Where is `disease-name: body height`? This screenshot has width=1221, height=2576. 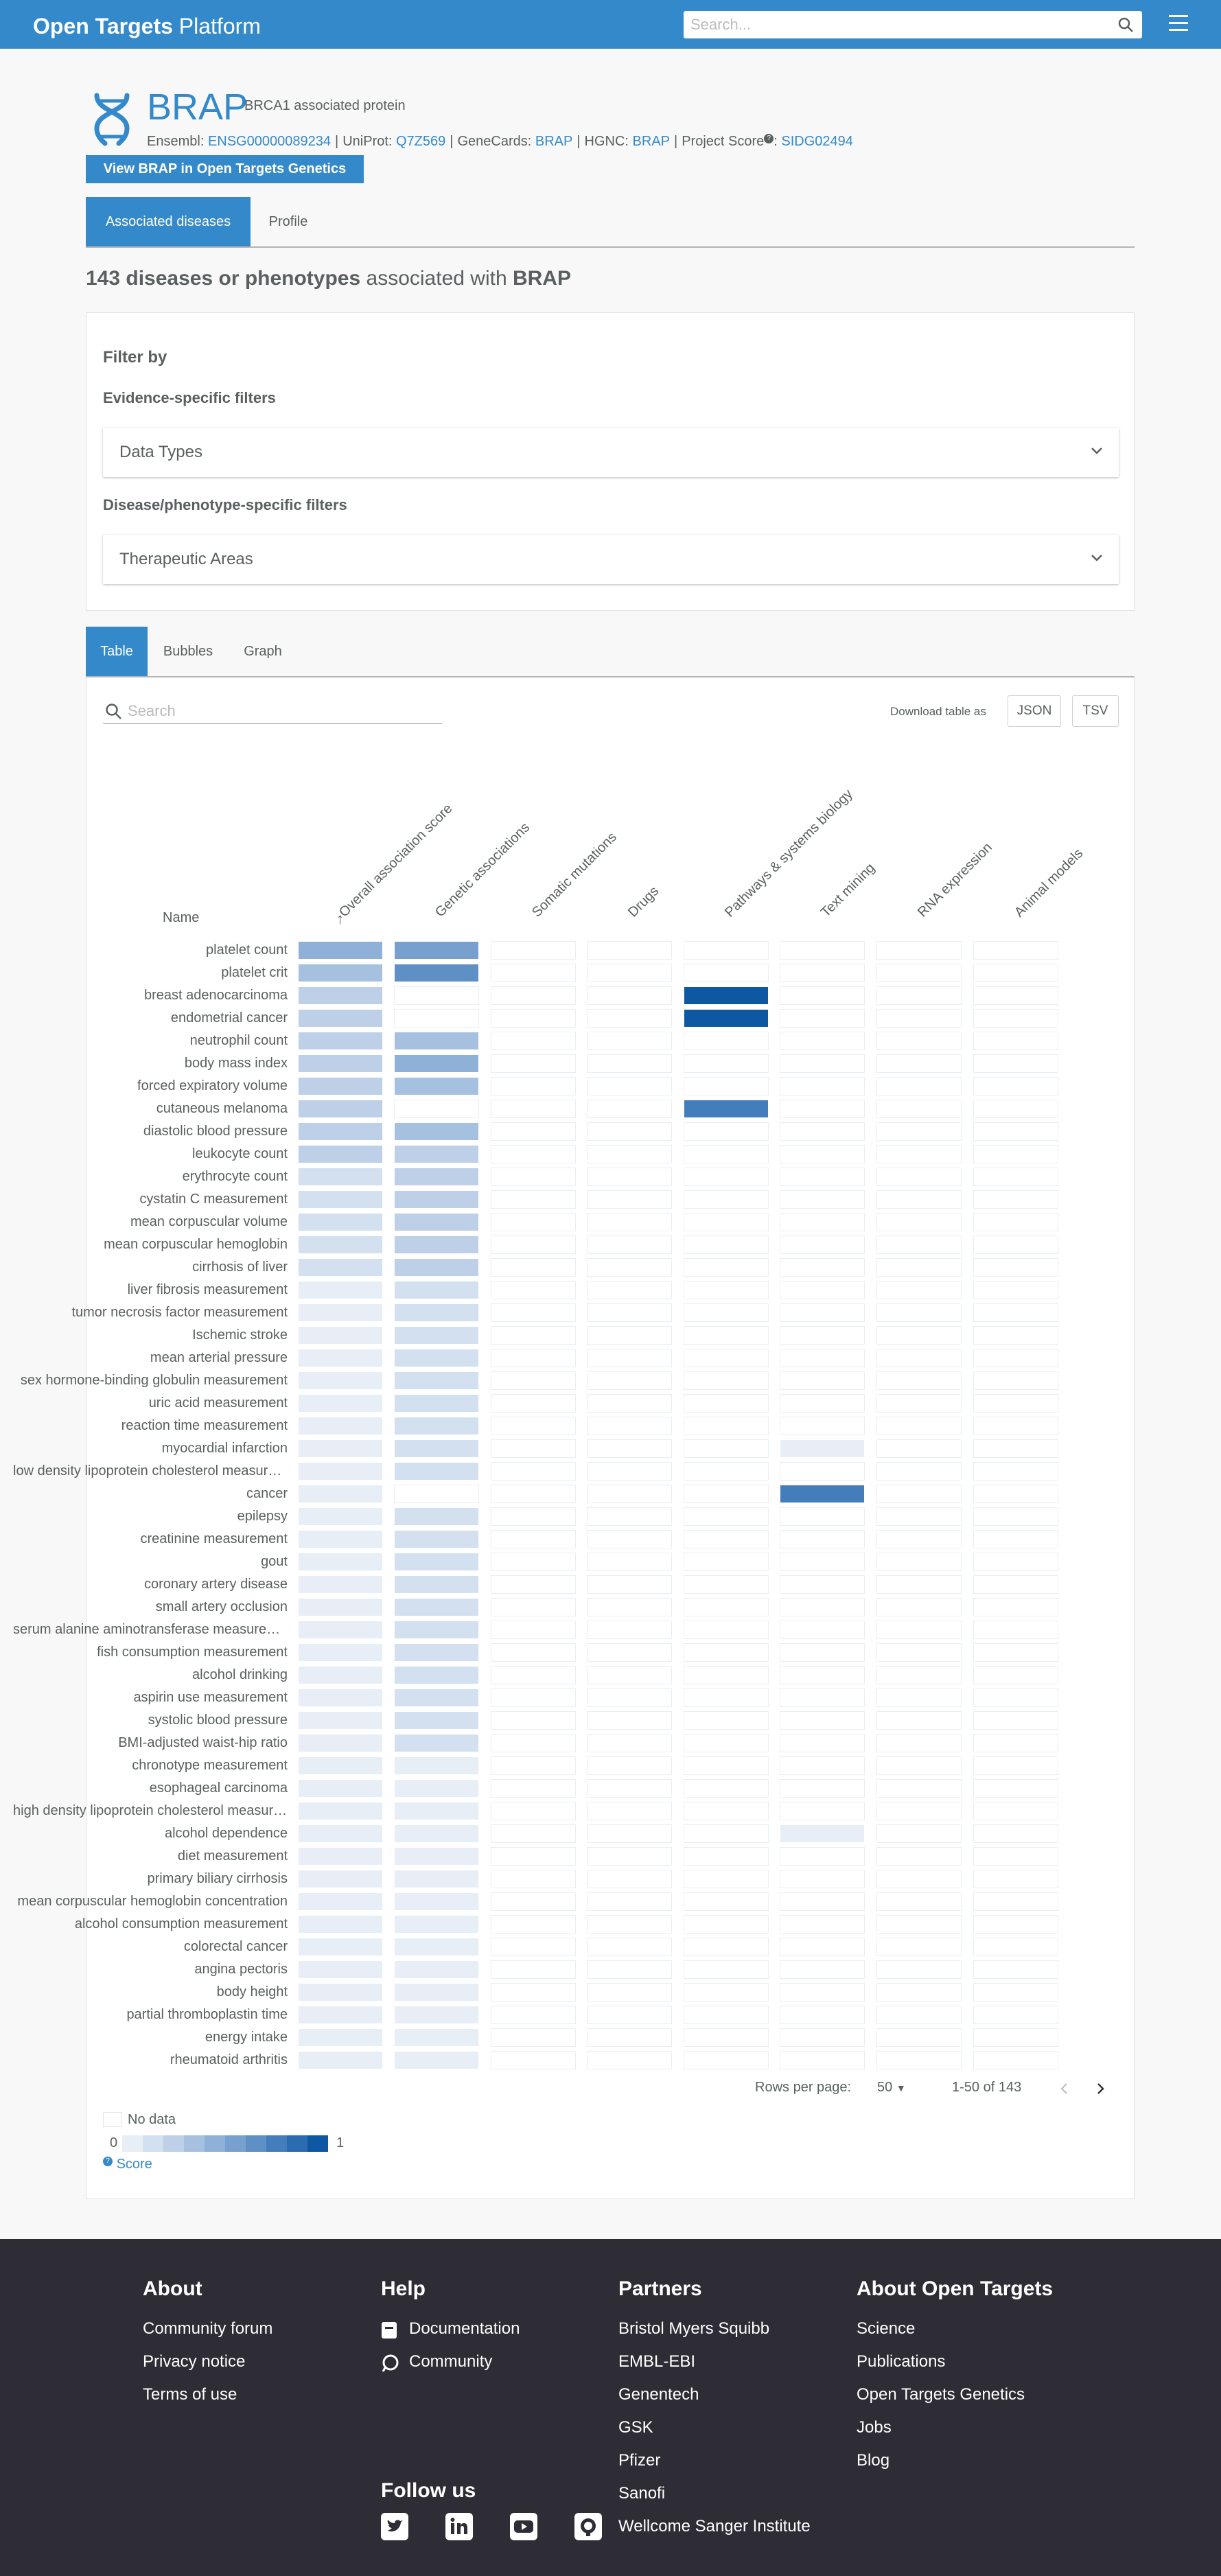
disease-name: body height is located at coordinates (252, 1991).